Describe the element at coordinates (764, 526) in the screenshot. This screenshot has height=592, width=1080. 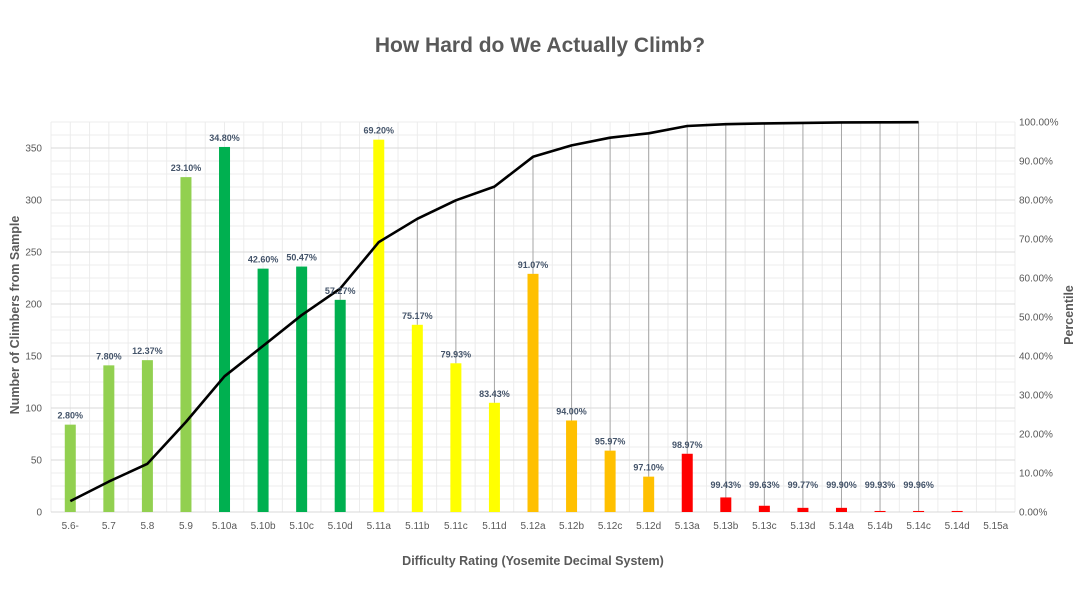
I see `x-tick-label: 5.13c` at that location.